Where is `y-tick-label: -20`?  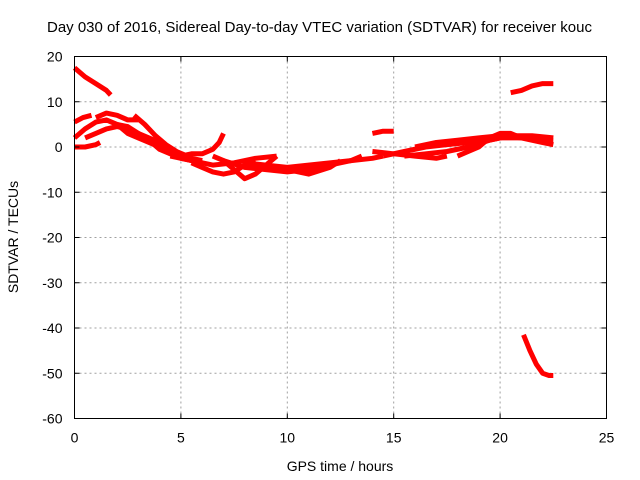
y-tick-label: -20 is located at coordinates (52, 238).